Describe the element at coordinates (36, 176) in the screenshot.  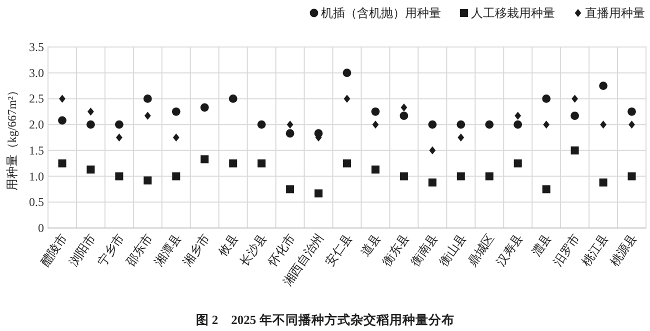
I see `y-tick-label: 1.0` at that location.